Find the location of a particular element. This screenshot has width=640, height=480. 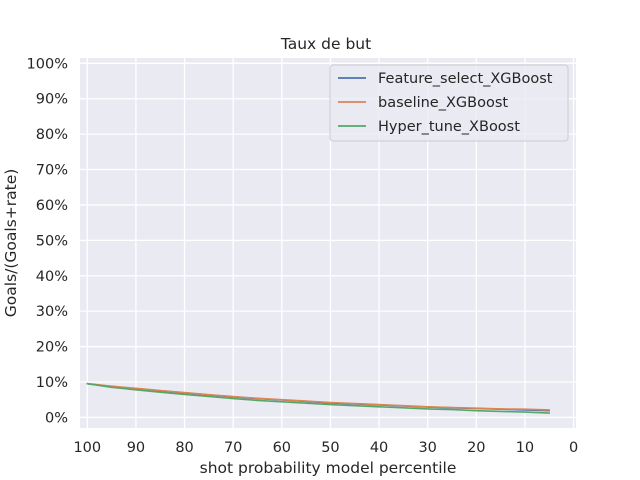

x-tick-label: 80 is located at coordinates (184, 448).